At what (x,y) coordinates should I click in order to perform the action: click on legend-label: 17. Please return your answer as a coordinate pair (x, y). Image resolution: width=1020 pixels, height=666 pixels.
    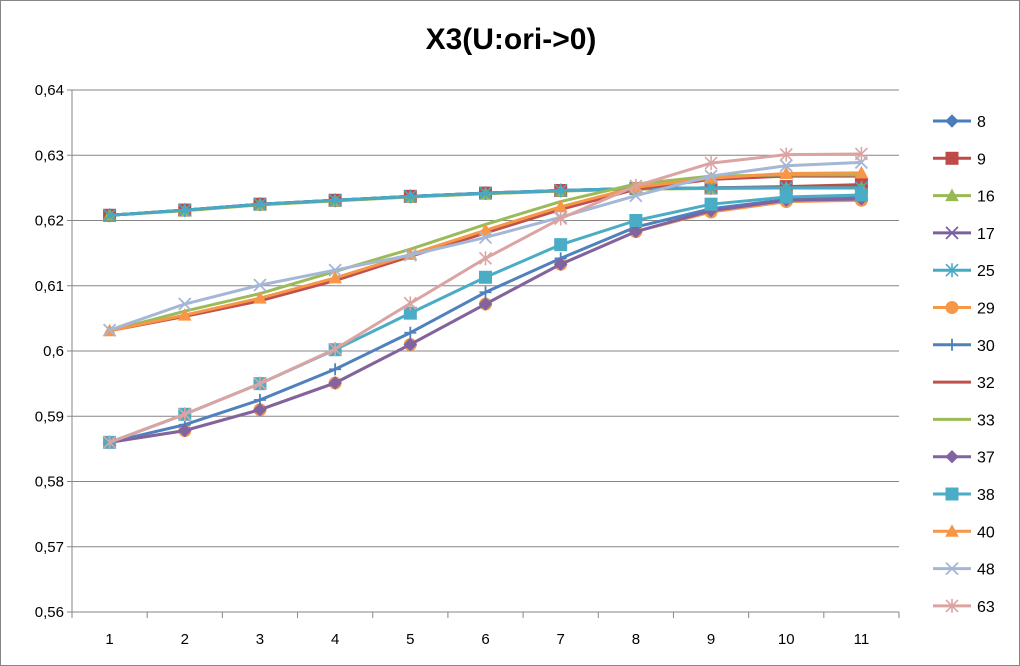
    Looking at the image, I should click on (986, 234).